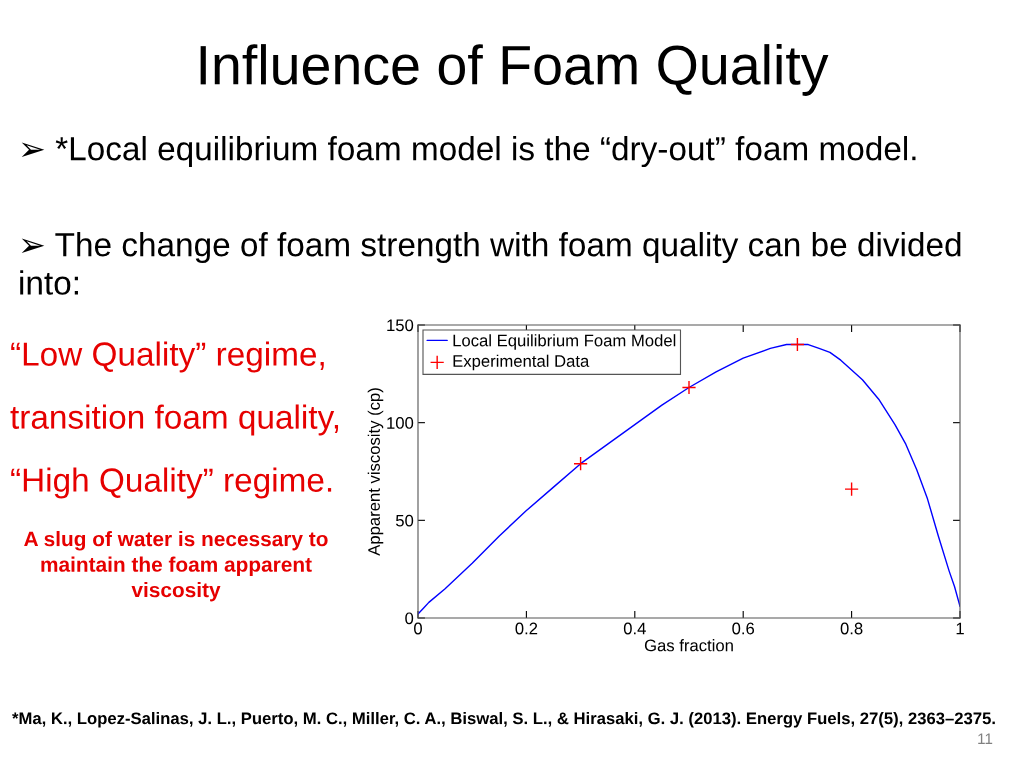 This screenshot has height=768, width=1024. I want to click on legend-label: Local Equilibrium Foam Model, so click(564, 342).